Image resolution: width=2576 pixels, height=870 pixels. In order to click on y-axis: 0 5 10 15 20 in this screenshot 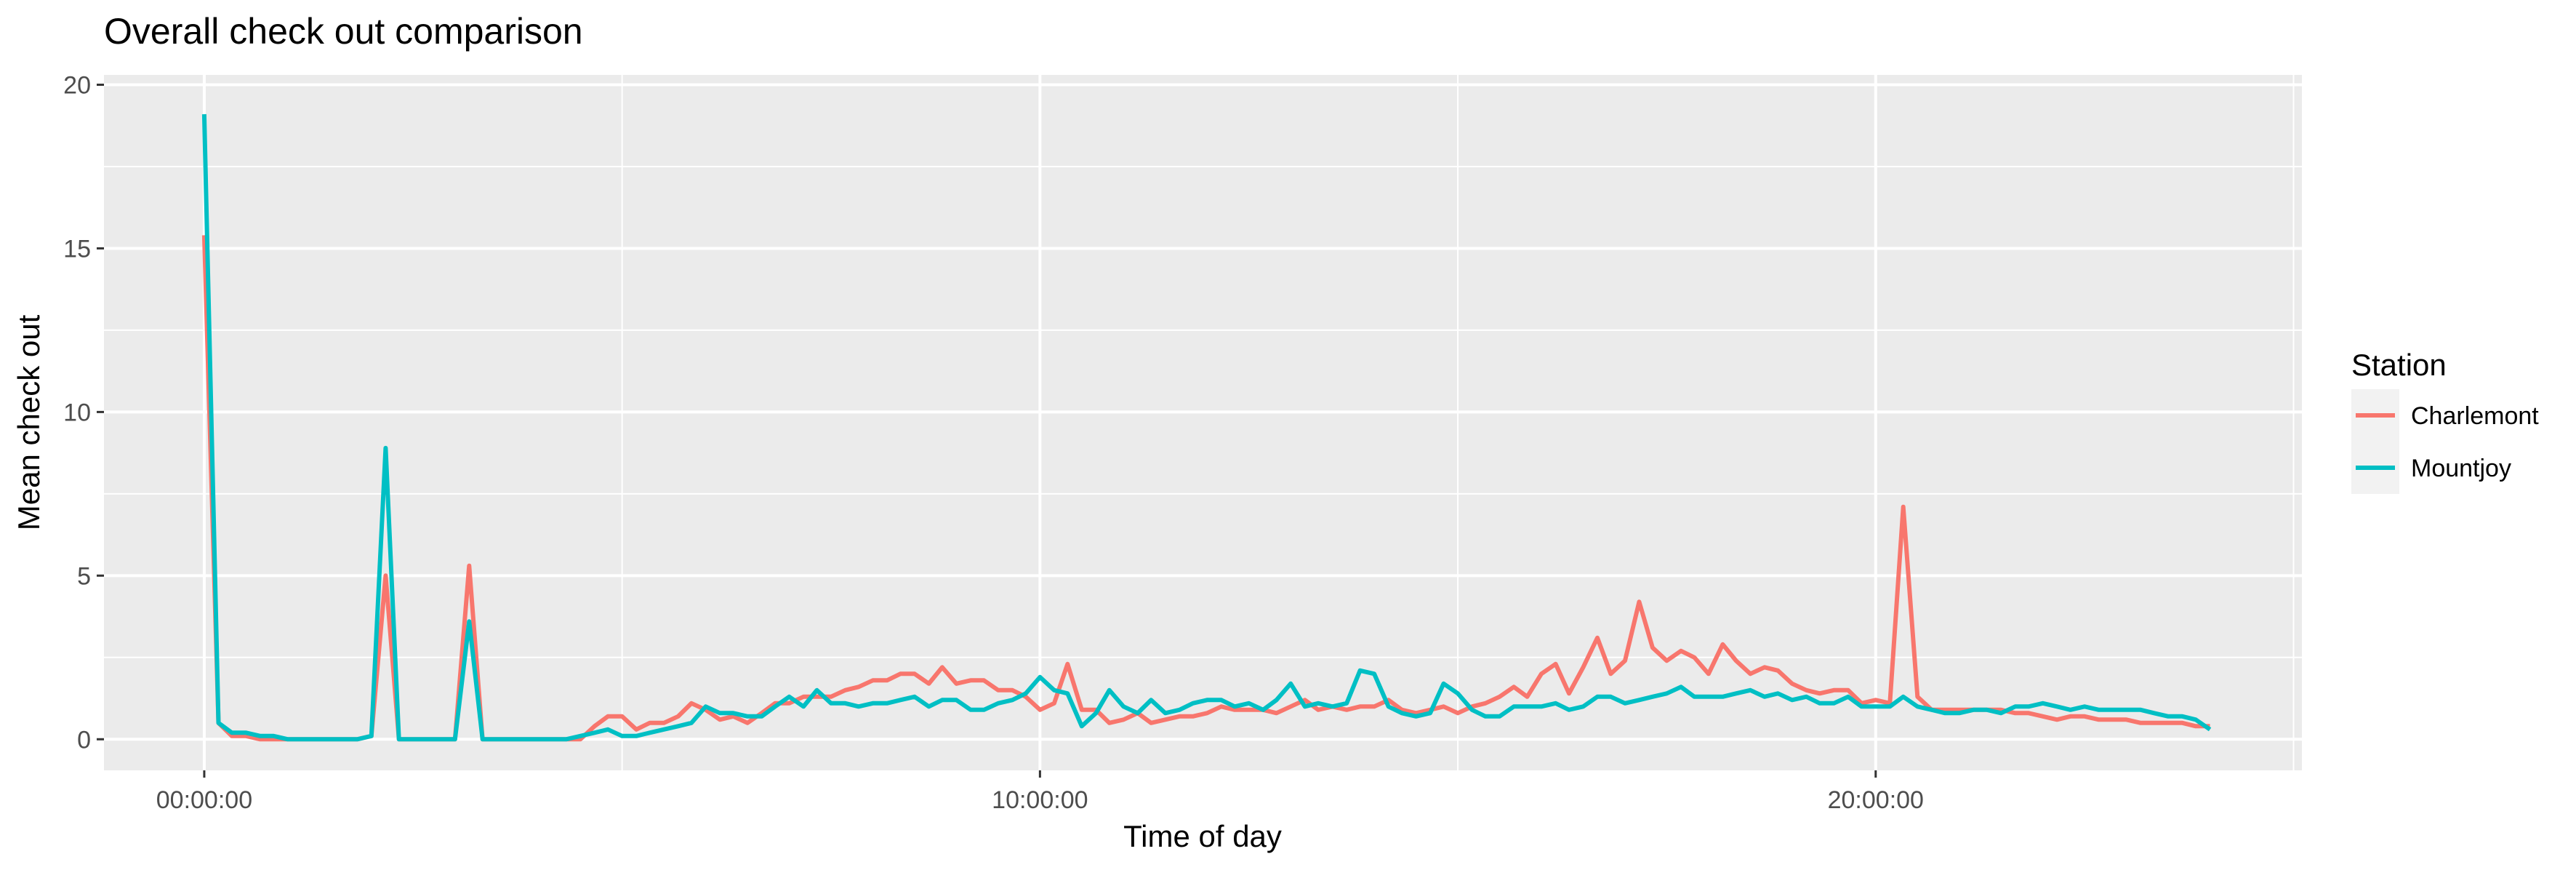, I will do `click(83, 412)`.